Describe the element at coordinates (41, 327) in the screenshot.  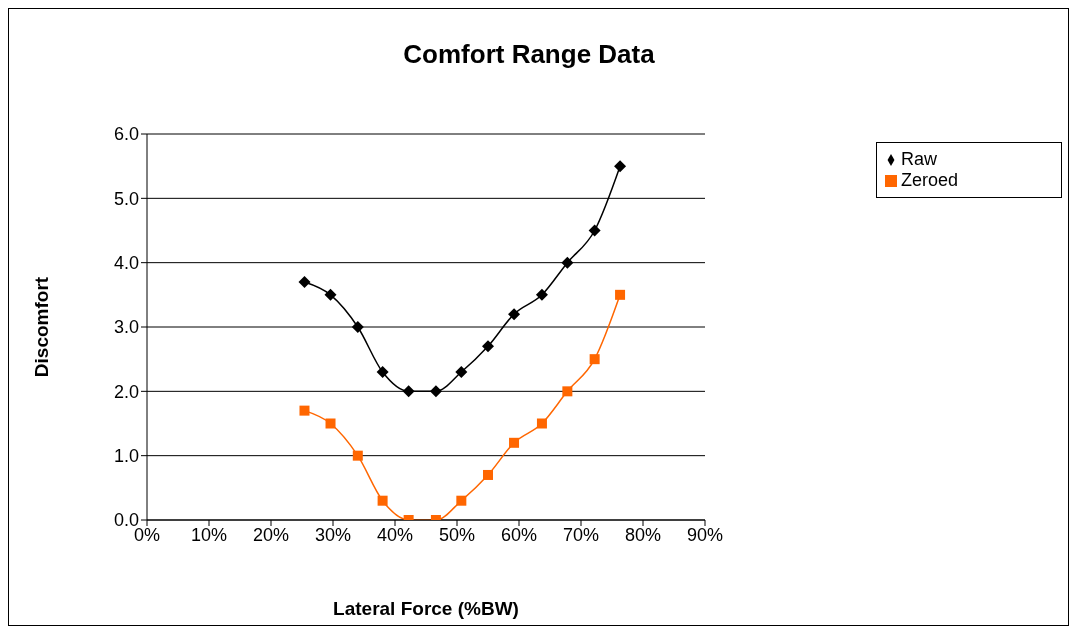
I see `y-axis-title: Discomfort` at that location.